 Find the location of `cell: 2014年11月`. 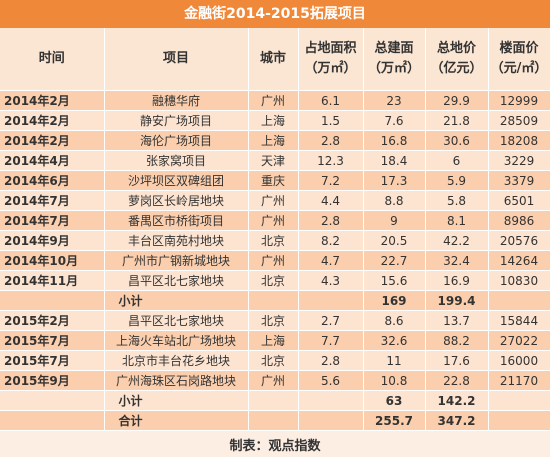

cell: 2014年11月 is located at coordinates (52, 280).